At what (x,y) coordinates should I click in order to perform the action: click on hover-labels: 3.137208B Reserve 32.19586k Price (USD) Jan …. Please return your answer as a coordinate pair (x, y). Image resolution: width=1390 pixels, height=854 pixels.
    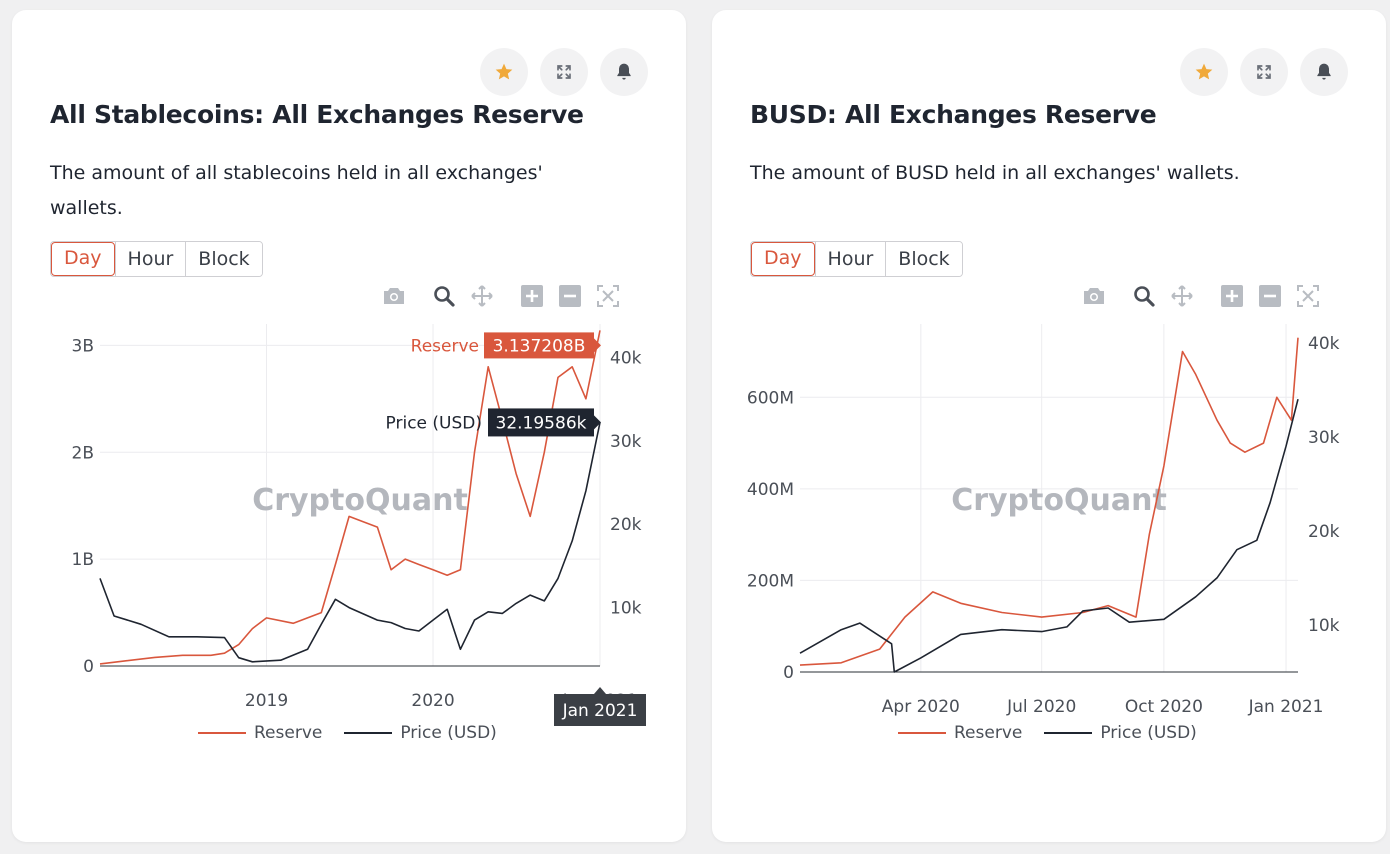
    Looking at the image, I should click on (516, 529).